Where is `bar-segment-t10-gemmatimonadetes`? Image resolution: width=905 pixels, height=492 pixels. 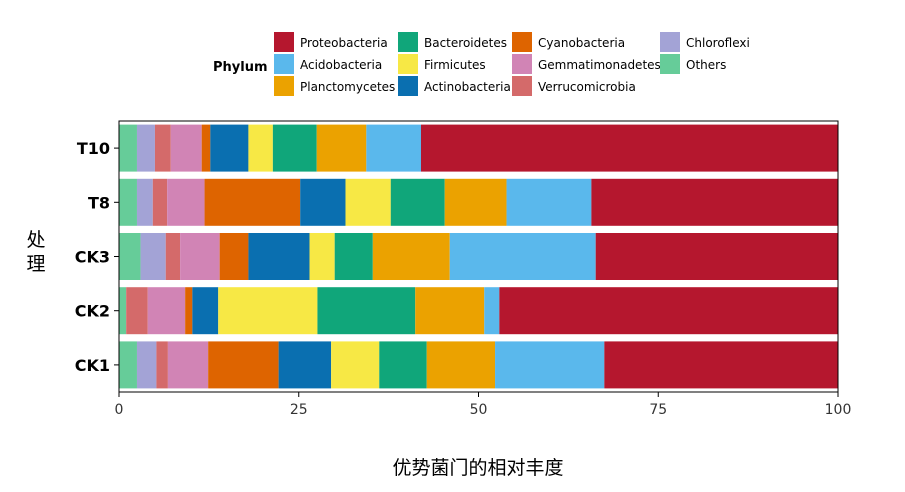 bar-segment-t10-gemmatimonadetes is located at coordinates (186, 148).